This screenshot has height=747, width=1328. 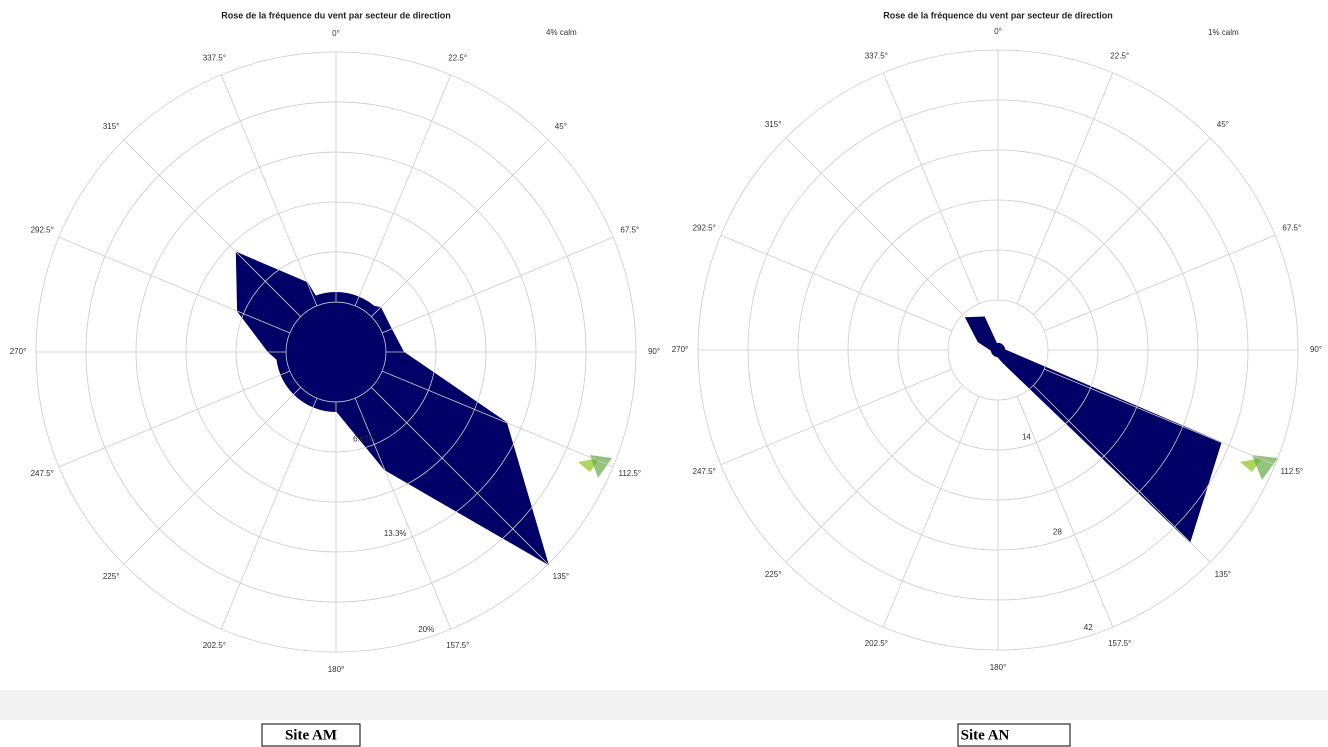 I want to click on r-tick-label: 6.67%, so click(x=364, y=439).